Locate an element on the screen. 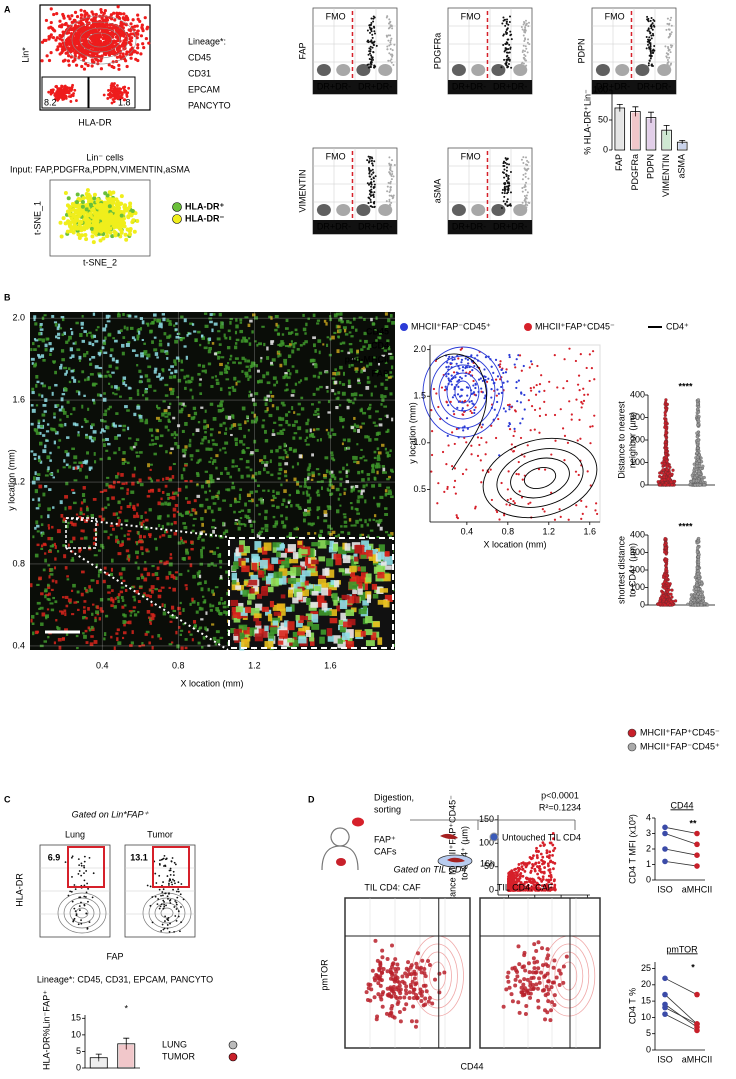  legend-swatch is located at coordinates (177, 219).